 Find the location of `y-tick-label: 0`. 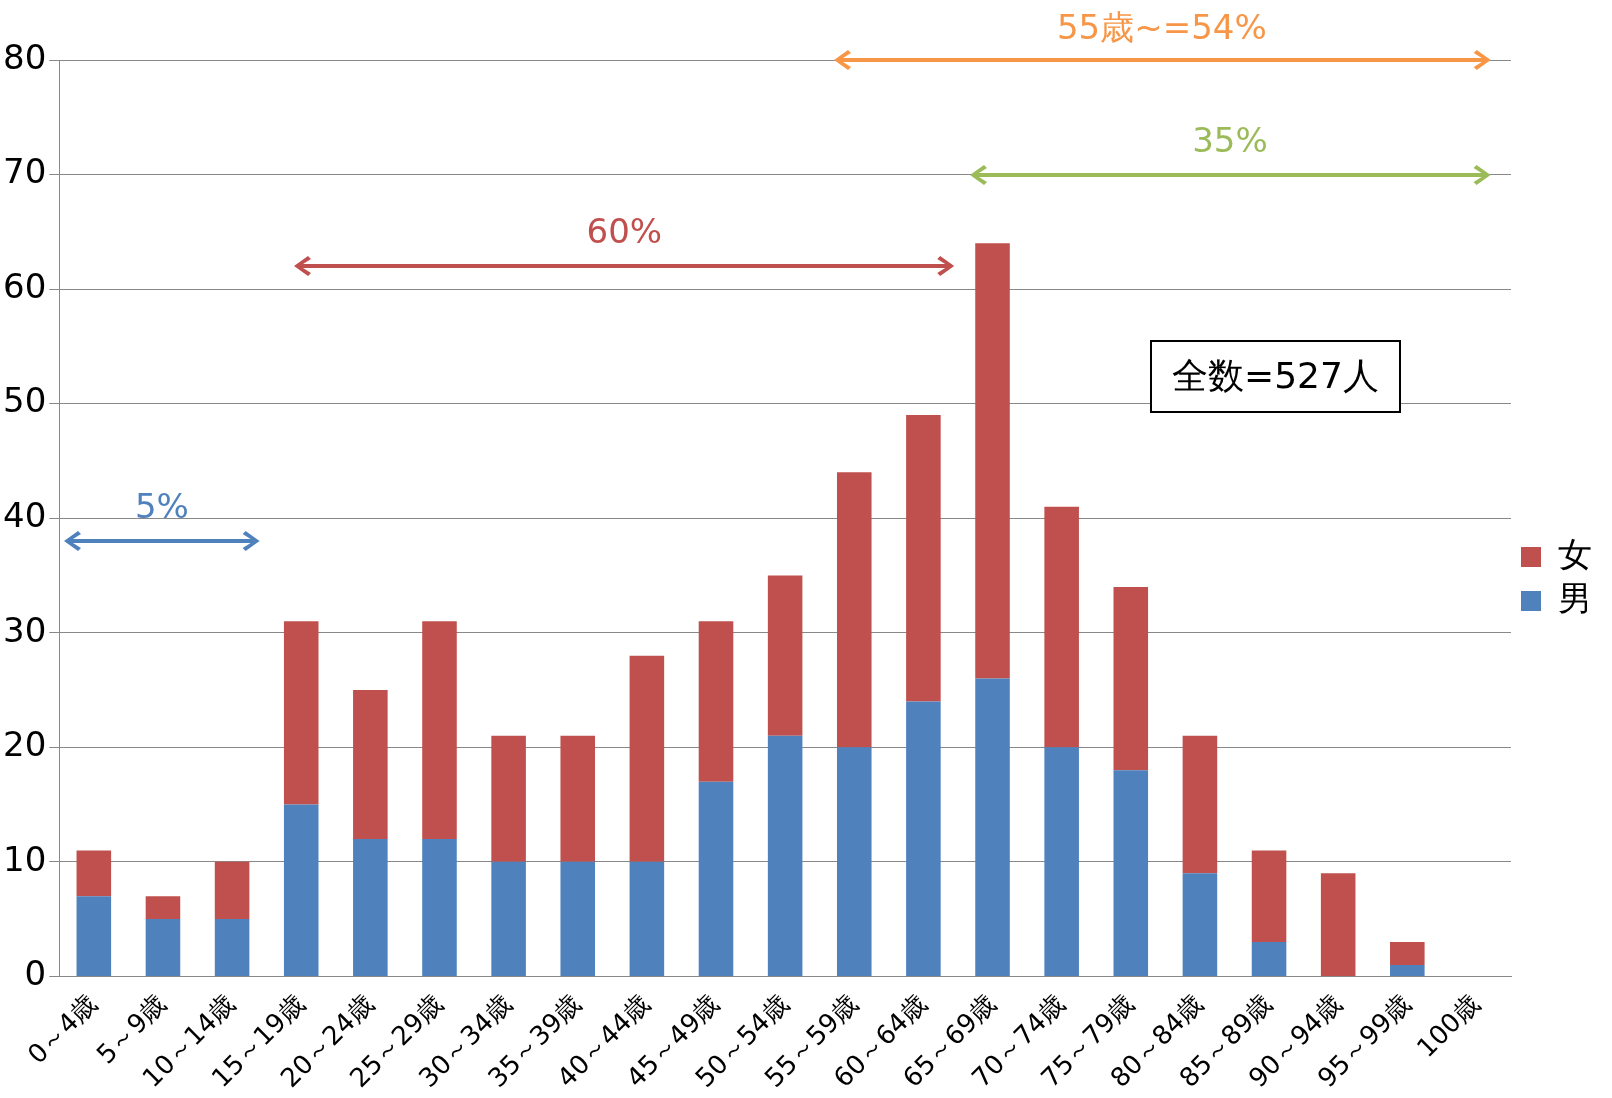

y-tick-label: 0 is located at coordinates (35, 973).